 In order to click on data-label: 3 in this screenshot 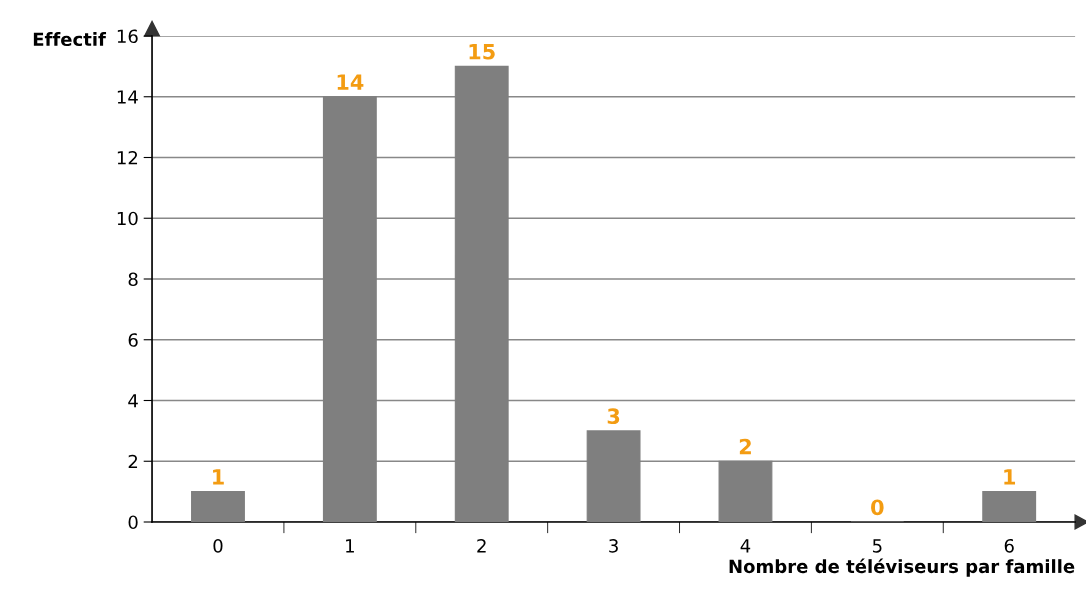, I will do `click(613, 416)`.